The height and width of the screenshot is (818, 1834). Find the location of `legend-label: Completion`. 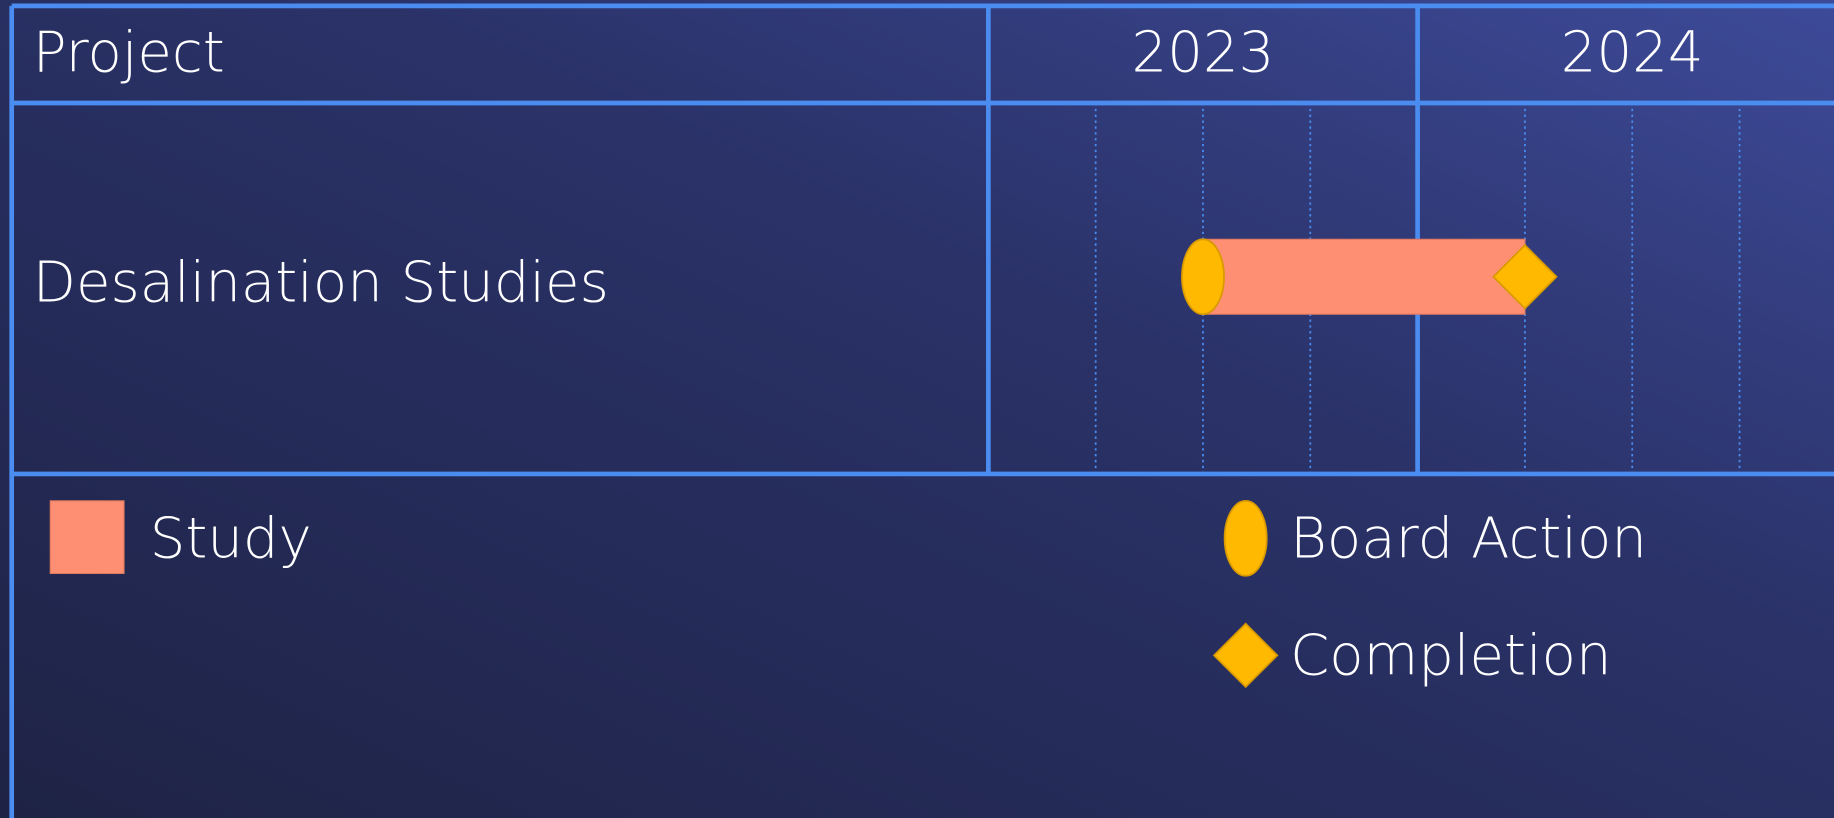

legend-label: Completion is located at coordinates (1450, 655).